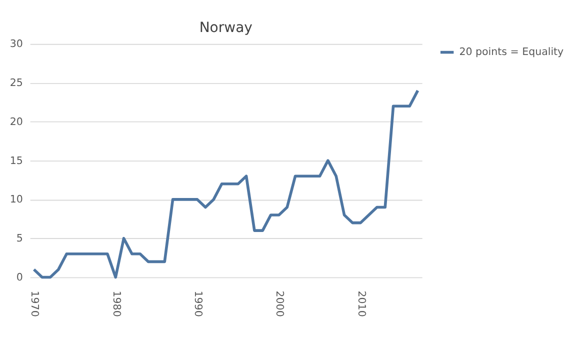 The height and width of the screenshot is (347, 574). What do you see at coordinates (16, 44) in the screenshot?
I see `y-tick-label: 30` at bounding box center [16, 44].